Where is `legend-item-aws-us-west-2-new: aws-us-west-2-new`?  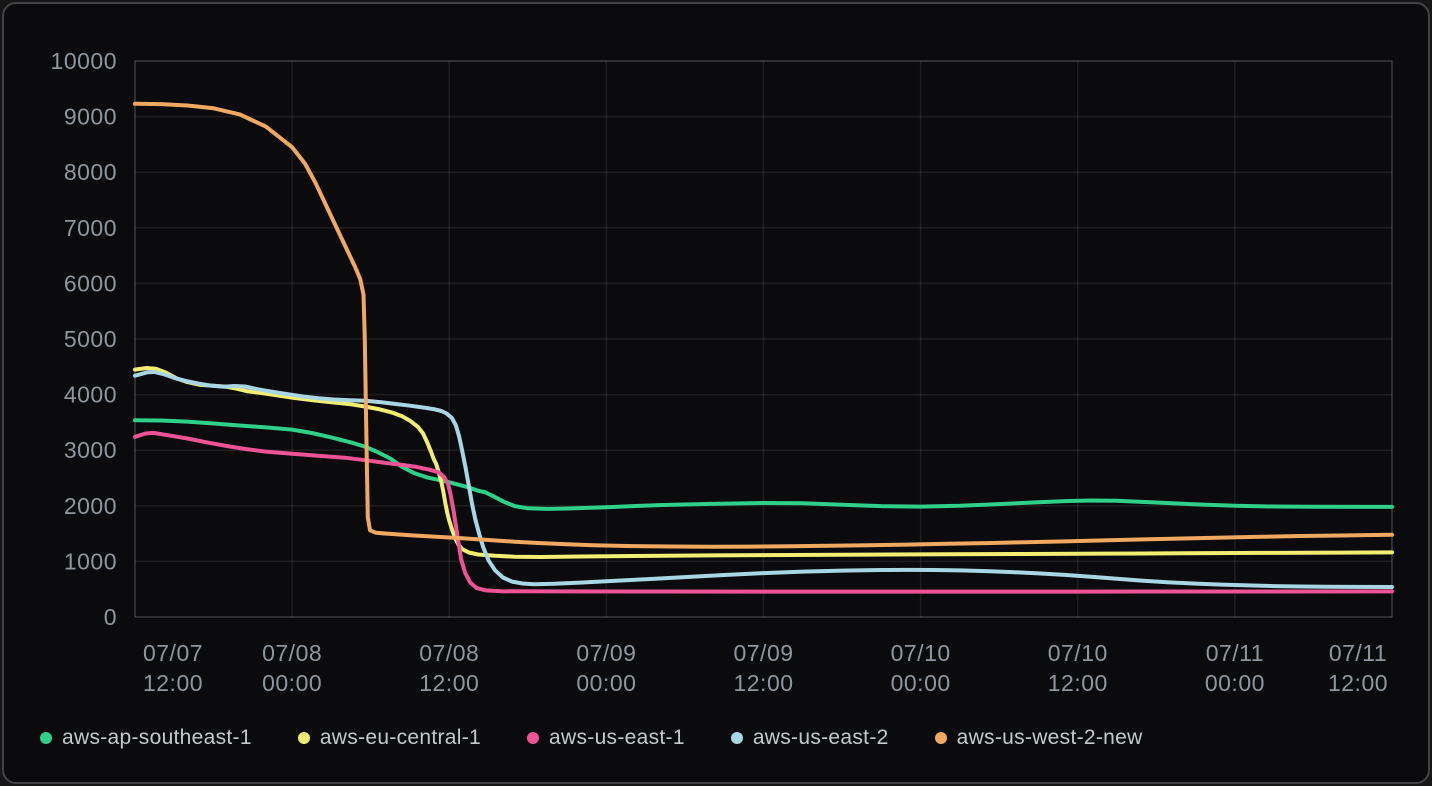 legend-item-aws-us-west-2-new: aws-us-west-2-new is located at coordinates (1038, 738).